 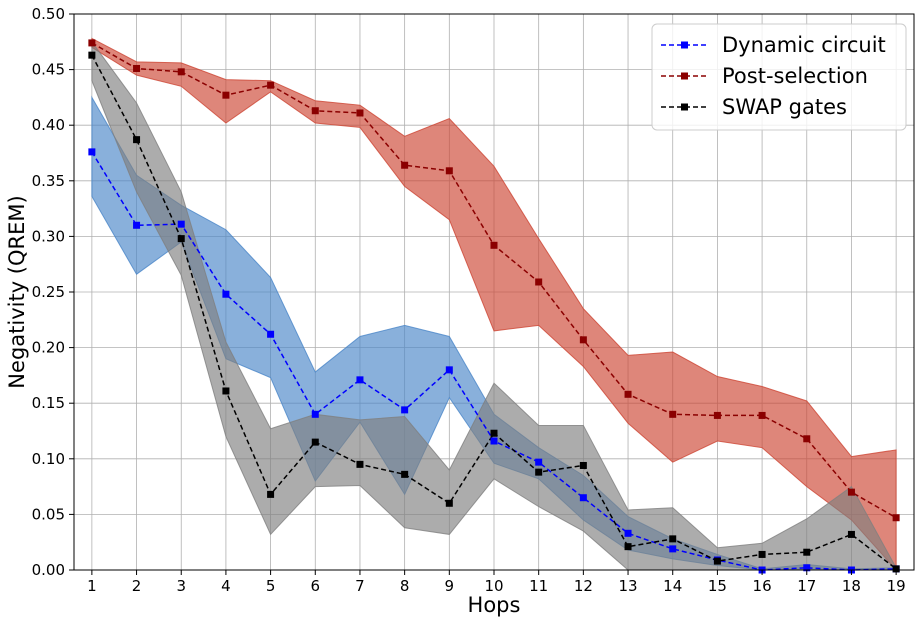 I want to click on x-tick-label: 1, so click(x=92, y=586).